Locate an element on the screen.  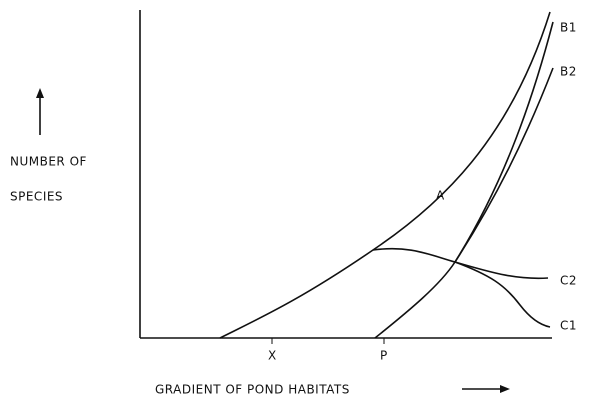
curve-label: B1 is located at coordinates (568, 28).